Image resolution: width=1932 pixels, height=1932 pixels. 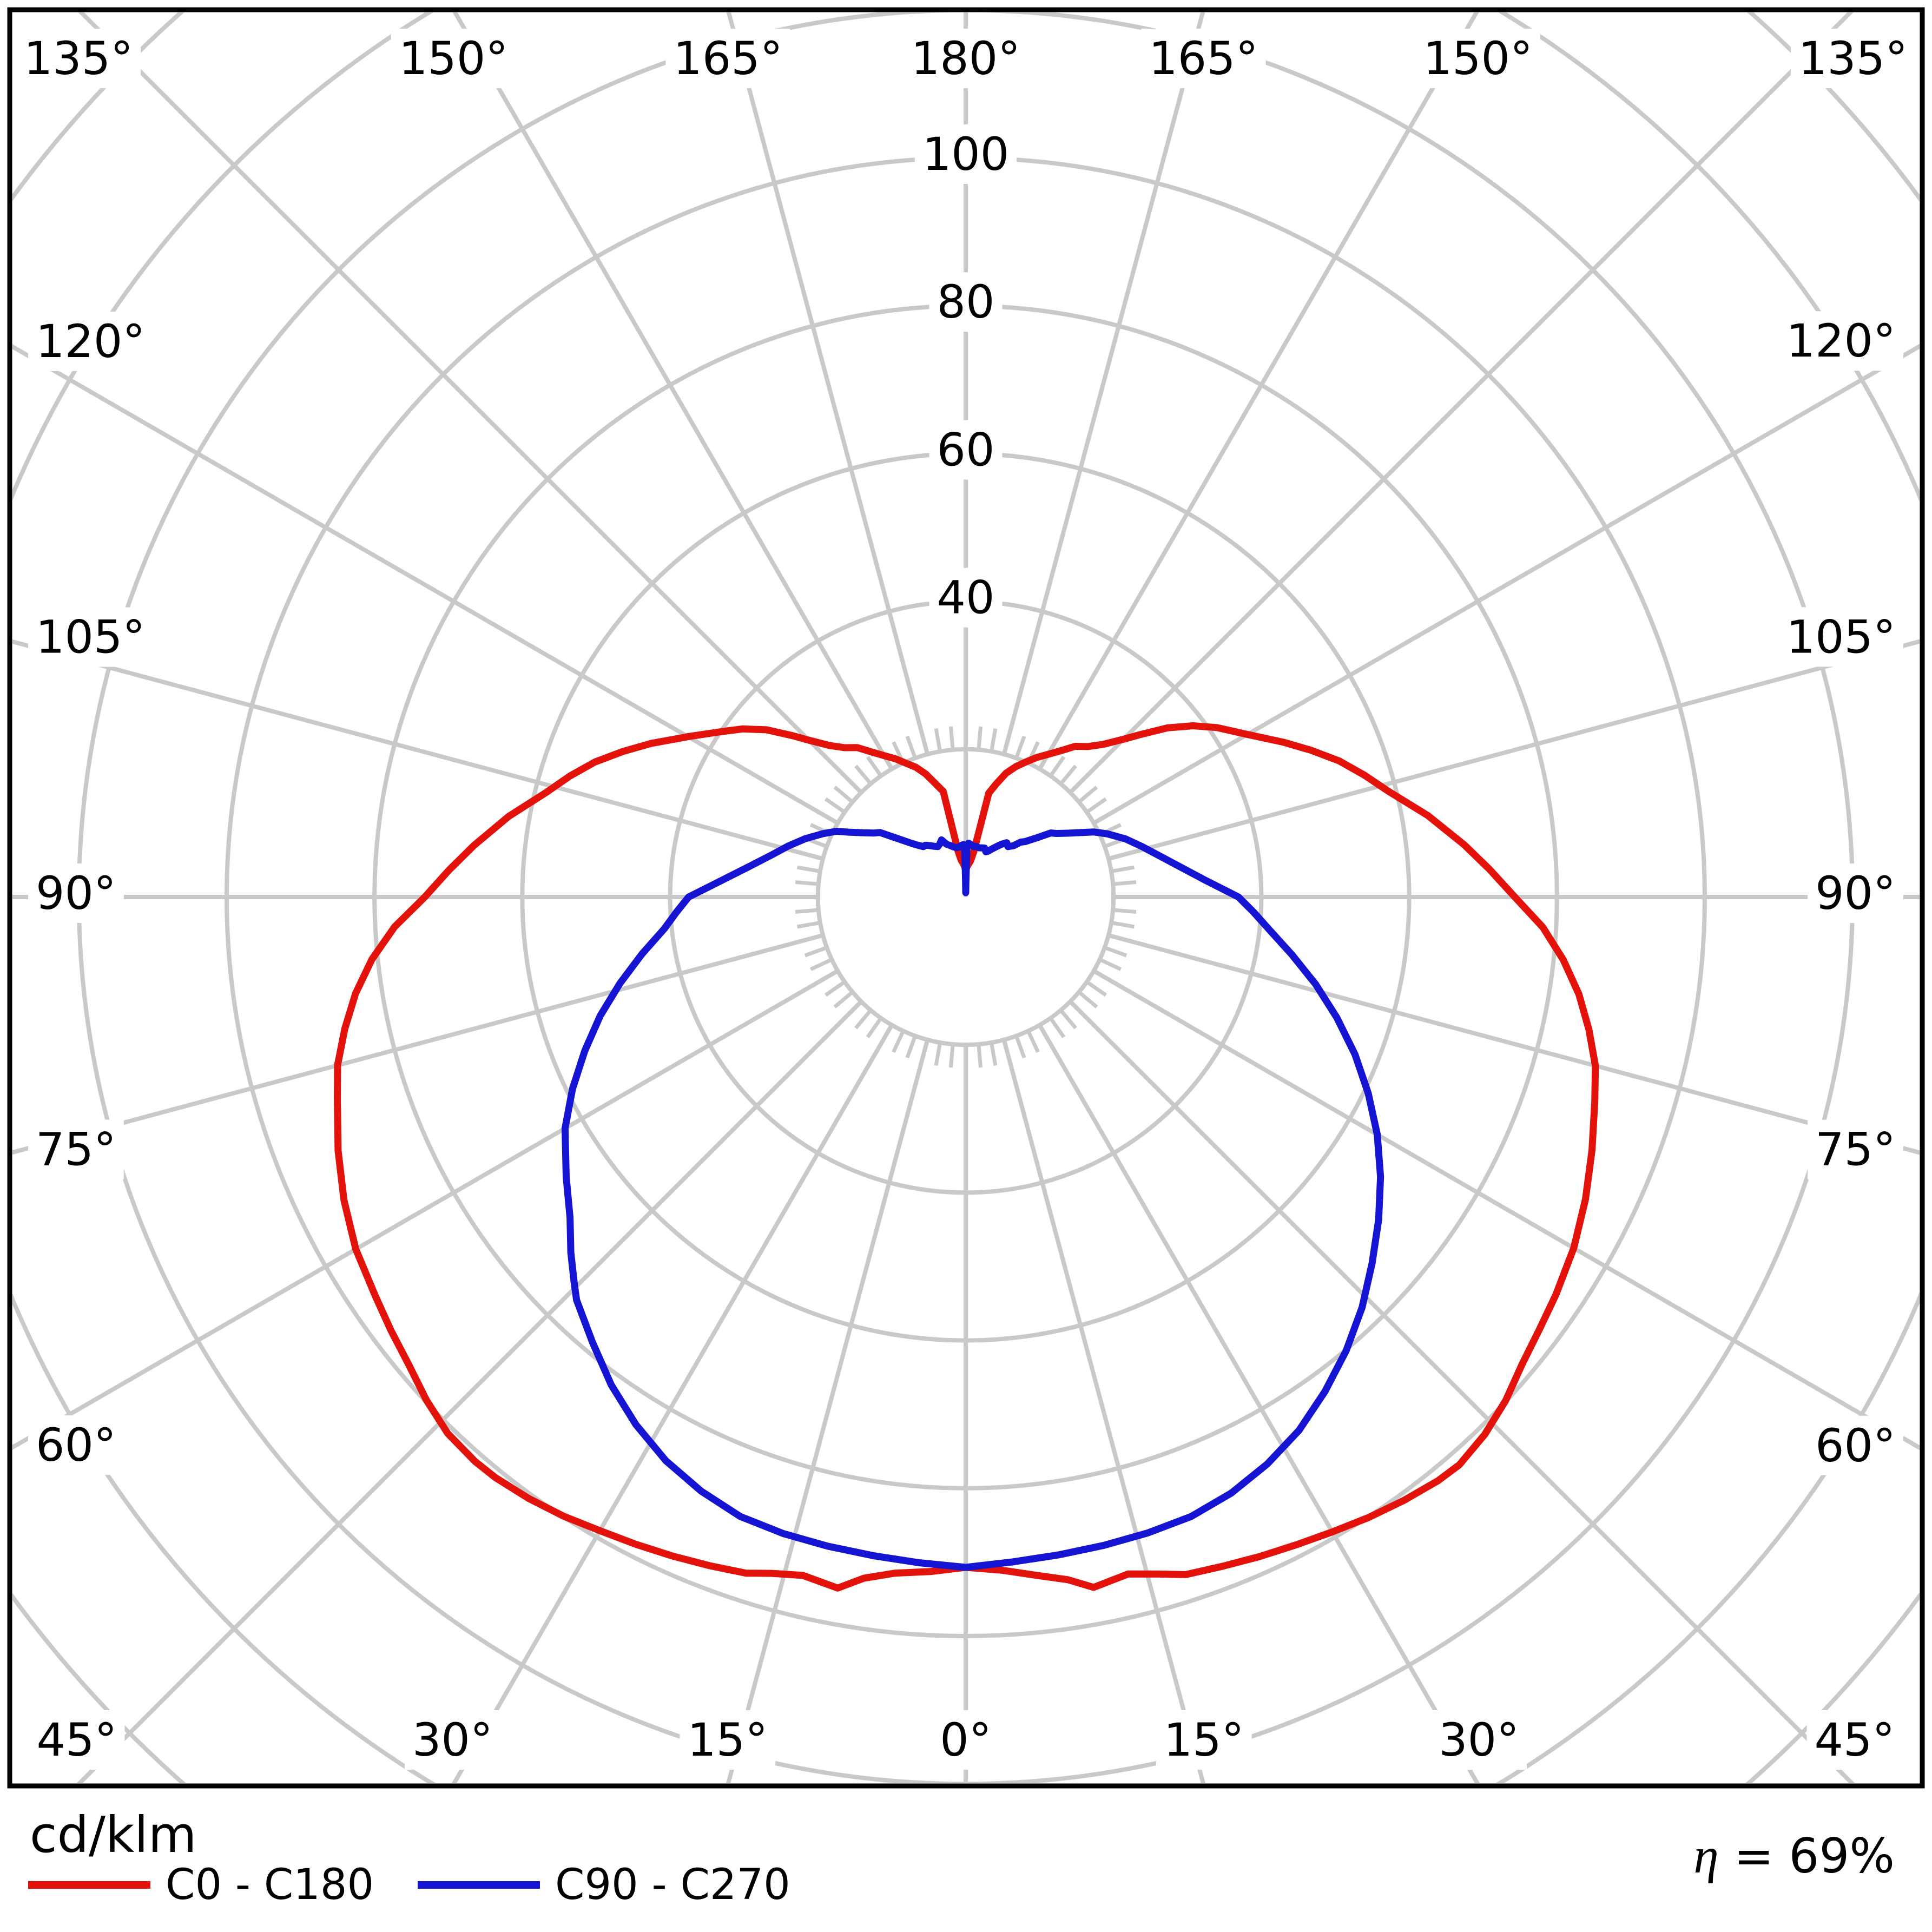 I want to click on angle-label-right-75: 75°, so click(x=1855, y=1149).